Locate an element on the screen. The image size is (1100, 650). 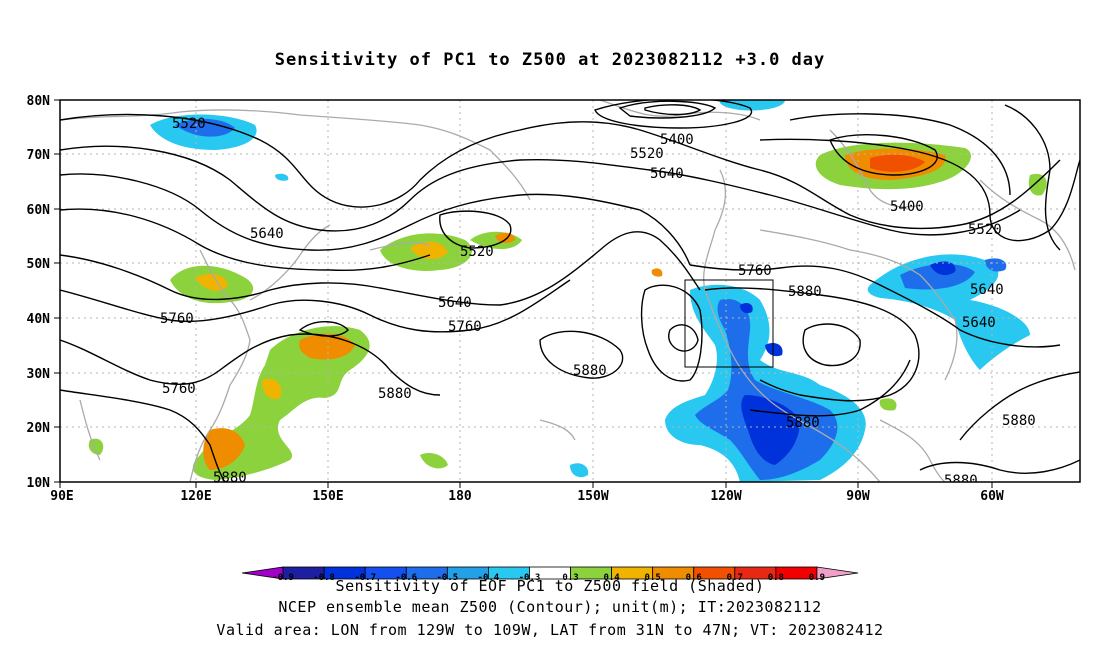
colorbar-tick-label: -0.9 is located at coordinates (283, 578).